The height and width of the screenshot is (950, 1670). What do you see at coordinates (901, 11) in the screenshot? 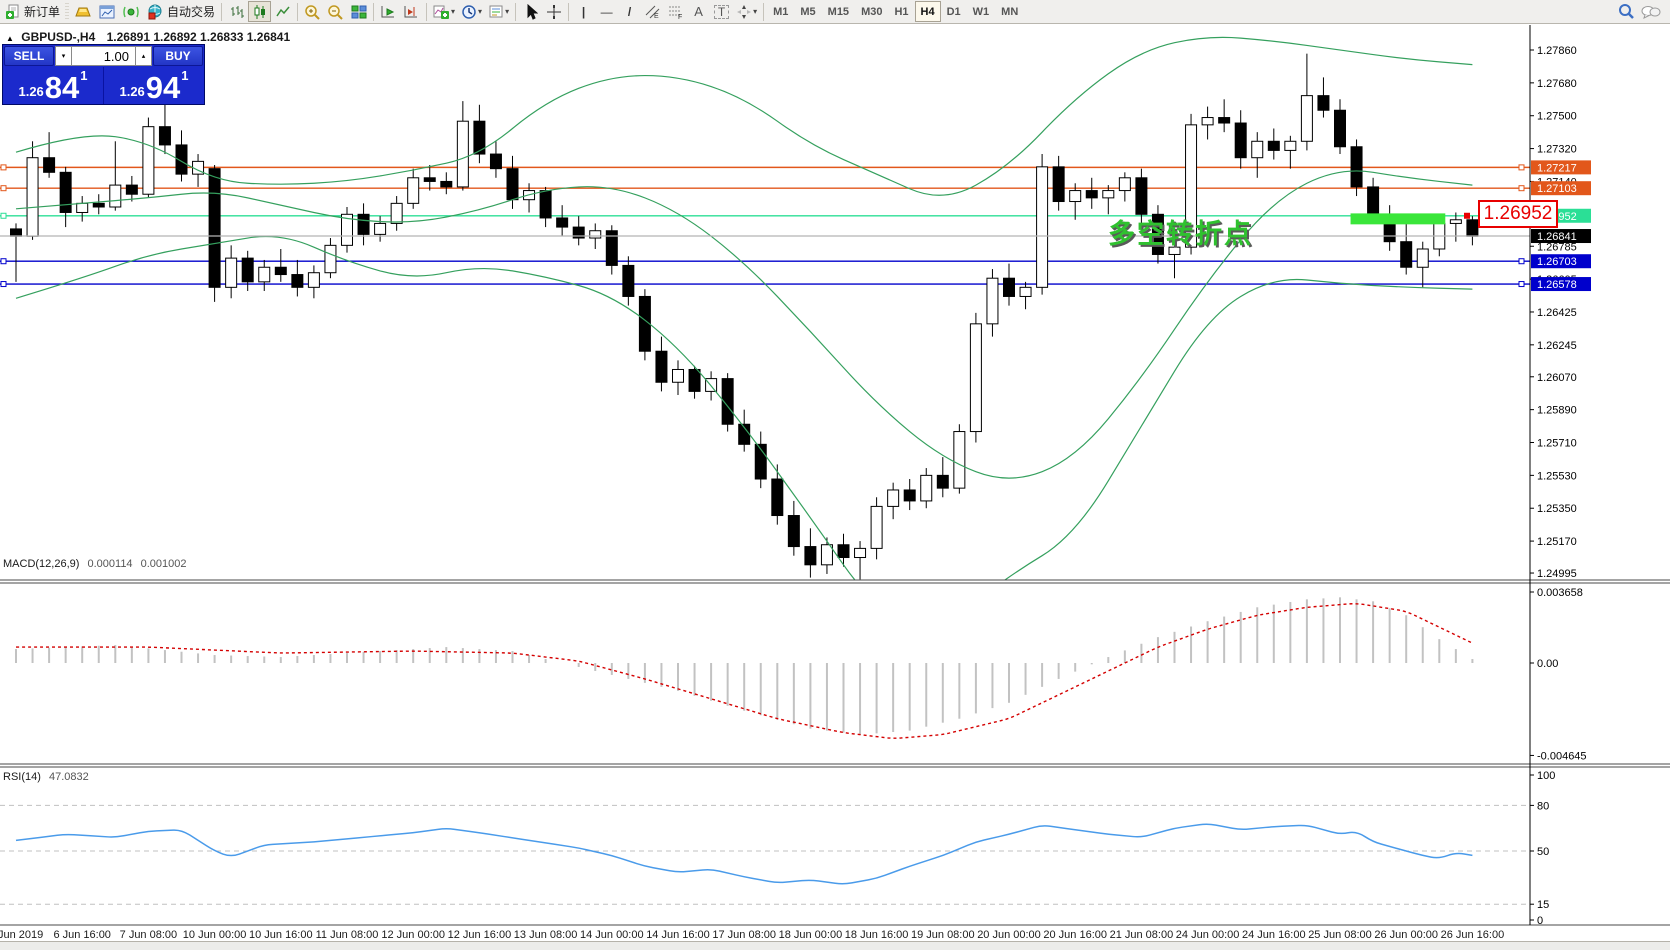
I see `timeframe-h1: H1` at bounding box center [901, 11].